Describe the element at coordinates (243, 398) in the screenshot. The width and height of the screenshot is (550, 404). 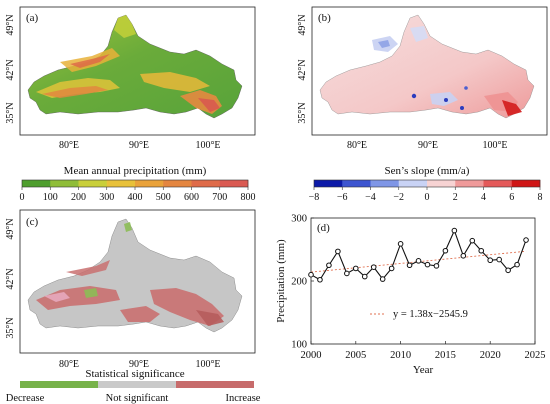
I see `significance-label-increase: Increase` at that location.